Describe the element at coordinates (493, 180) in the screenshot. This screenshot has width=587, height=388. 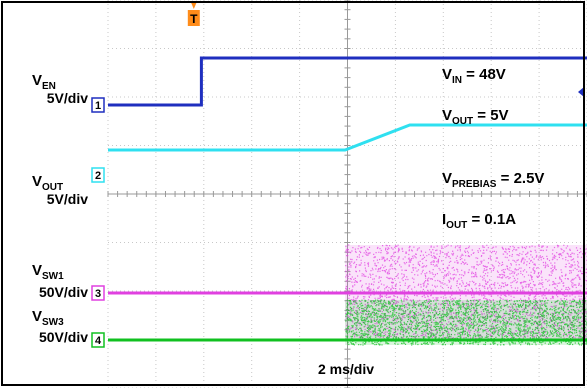
I see `annotation: VPREBIAS = 2.5V` at that location.